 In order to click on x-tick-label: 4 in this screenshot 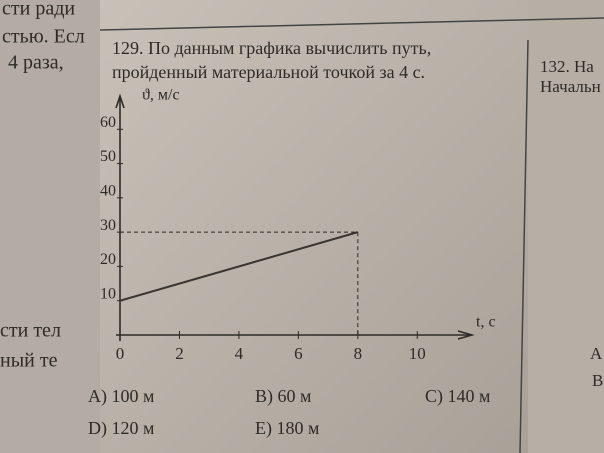, I will do `click(239, 353)`.